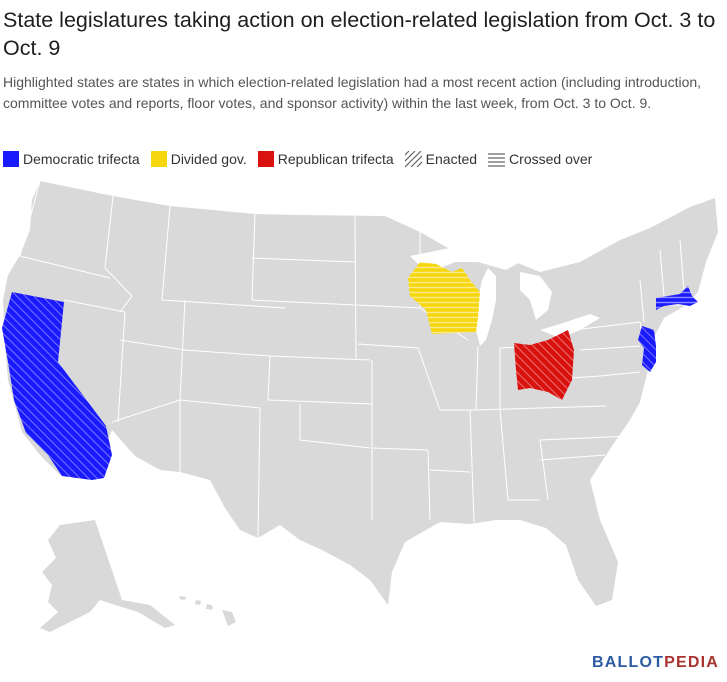 This screenshot has width=727, height=682. Describe the element at coordinates (544, 365) in the screenshot. I see `state-ohio` at that location.